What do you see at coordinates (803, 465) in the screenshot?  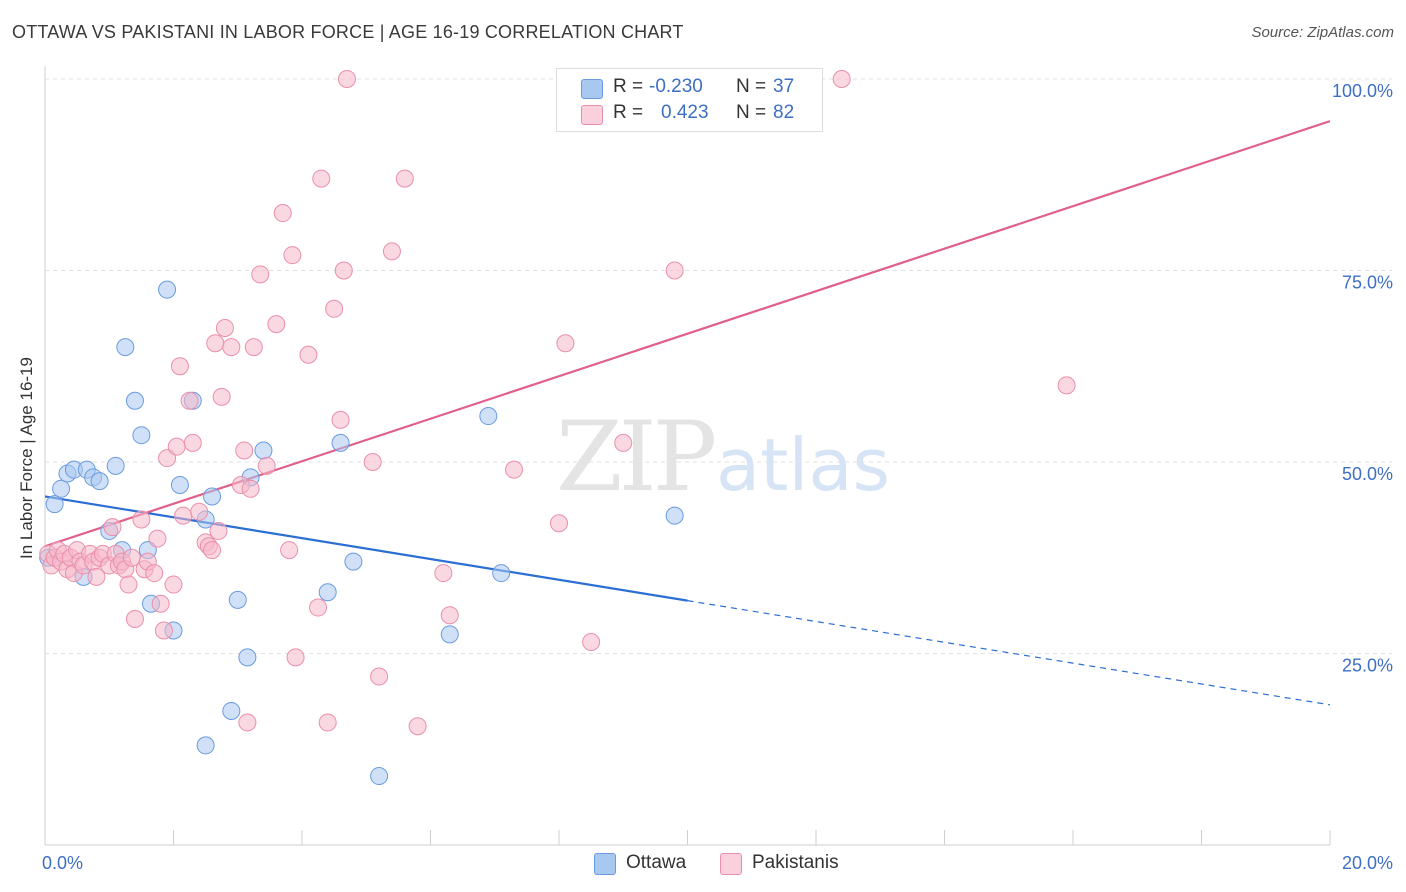 I see `watermark-atlas: atlas` at bounding box center [803, 465].